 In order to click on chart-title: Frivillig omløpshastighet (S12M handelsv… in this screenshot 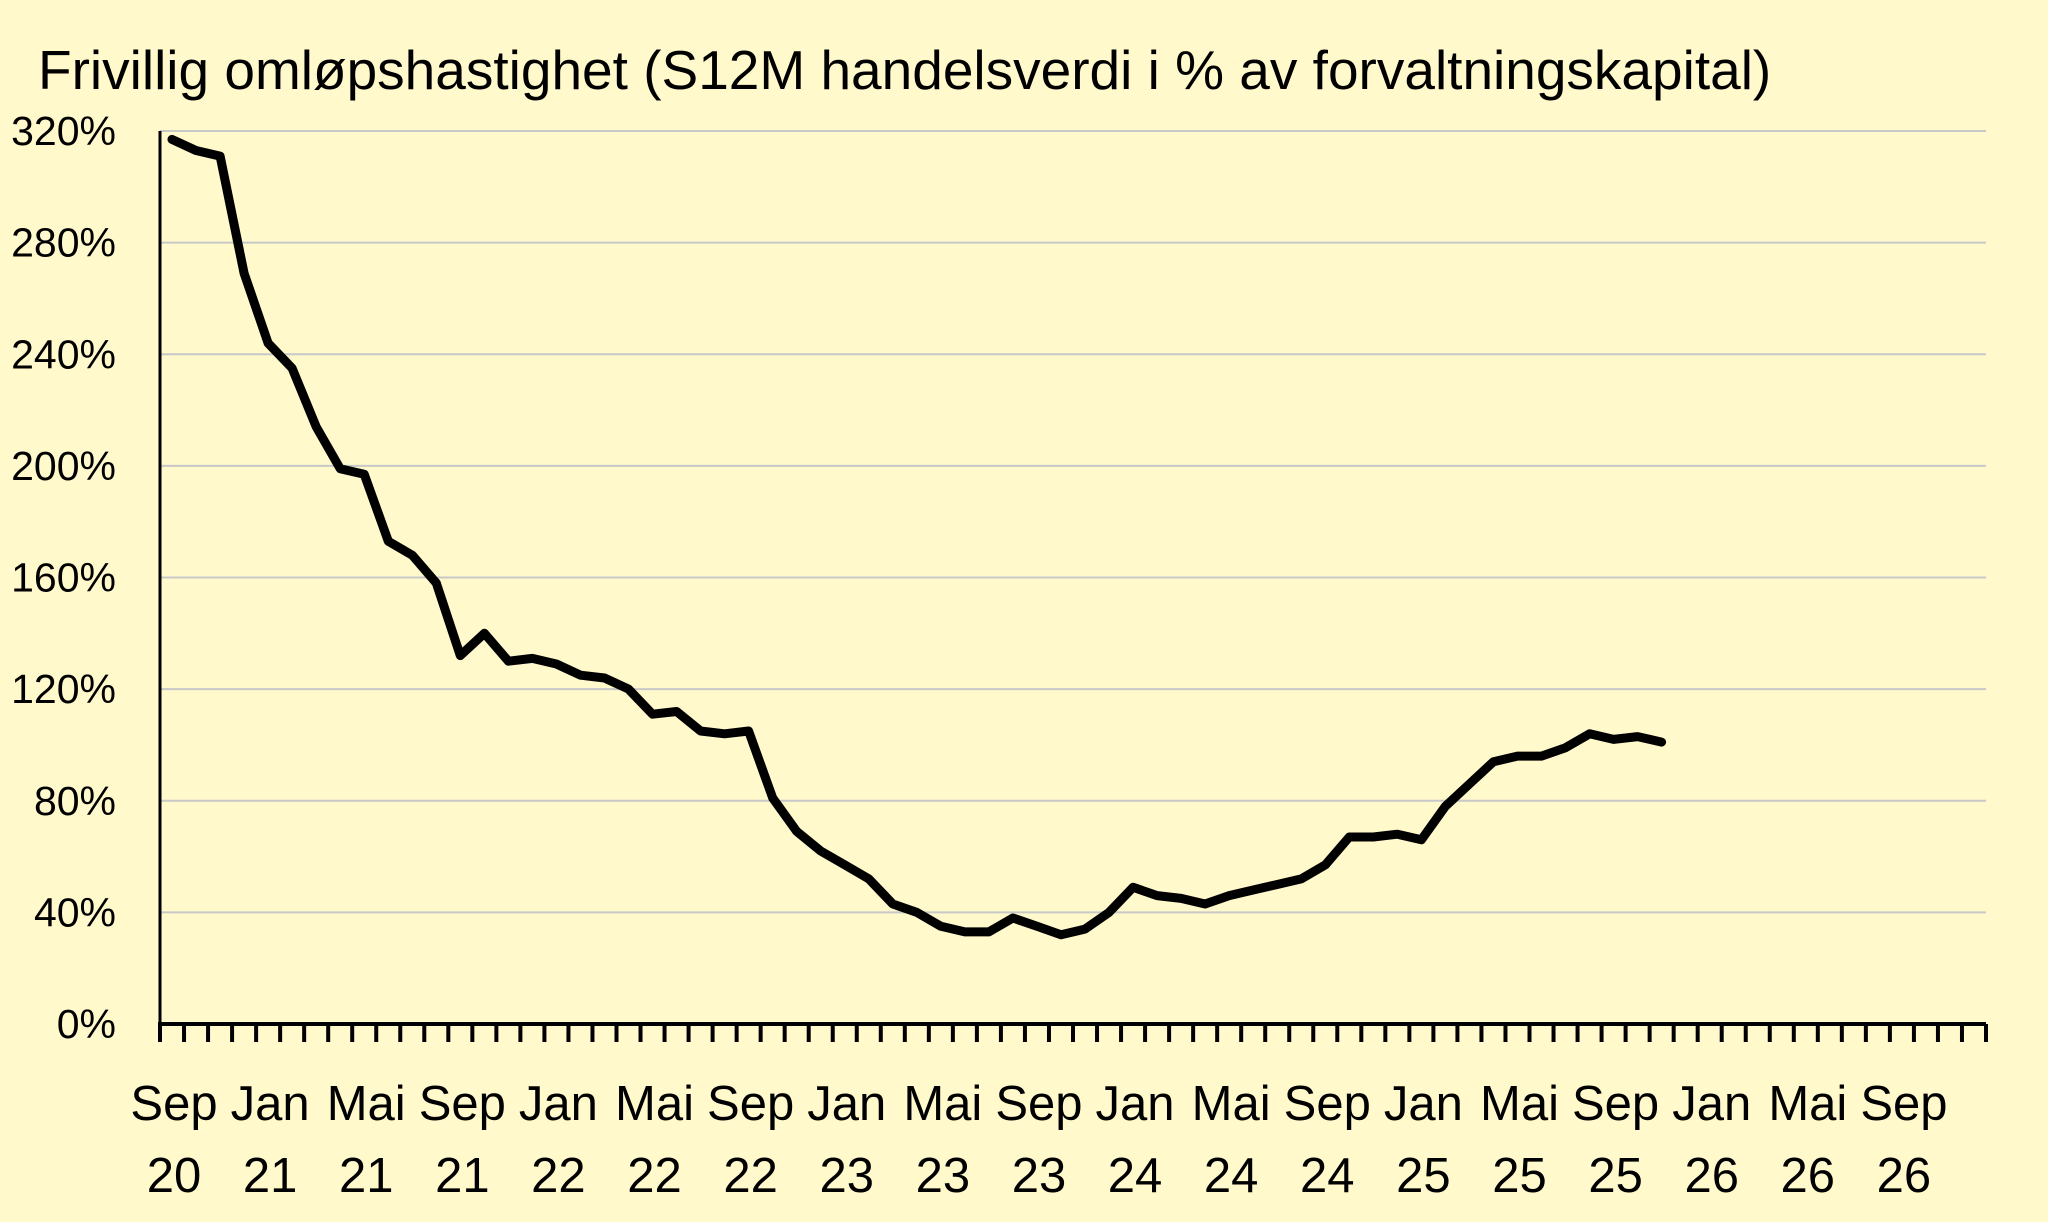, I will do `click(905, 70)`.